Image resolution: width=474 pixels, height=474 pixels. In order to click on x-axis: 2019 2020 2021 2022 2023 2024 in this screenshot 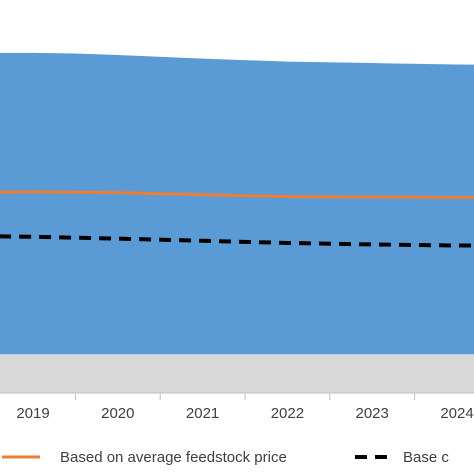, I will do `click(237, 407)`.